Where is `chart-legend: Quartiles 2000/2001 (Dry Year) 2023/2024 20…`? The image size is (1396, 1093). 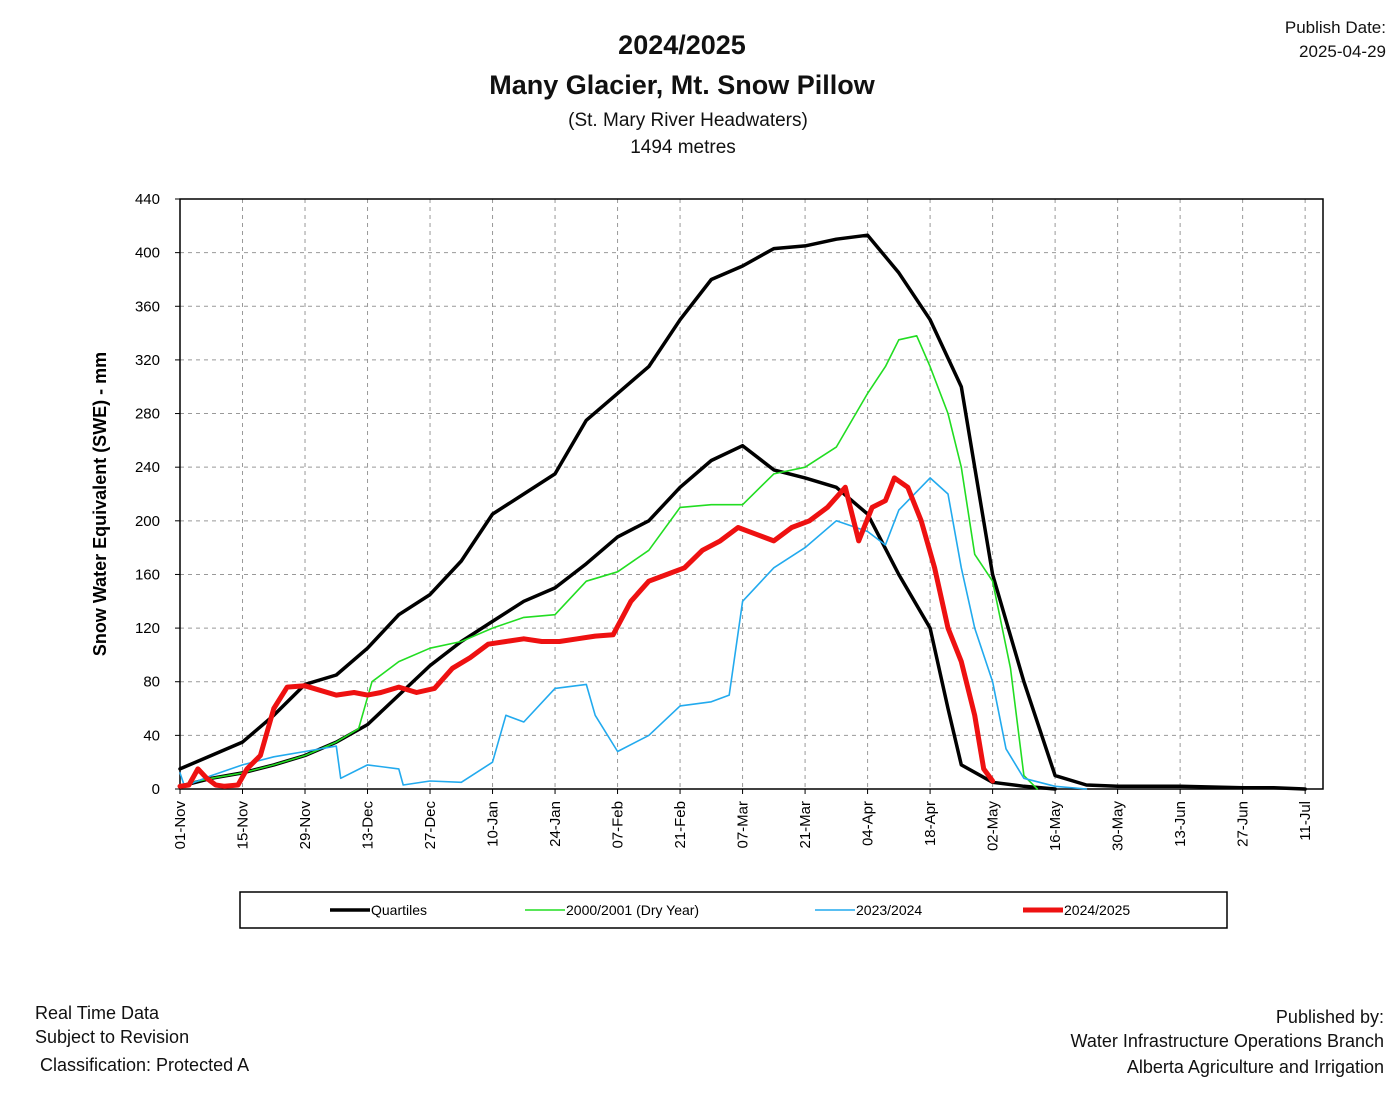 chart-legend: Quartiles 2000/2001 (Dry Year) 2023/2024 20… is located at coordinates (733, 910).